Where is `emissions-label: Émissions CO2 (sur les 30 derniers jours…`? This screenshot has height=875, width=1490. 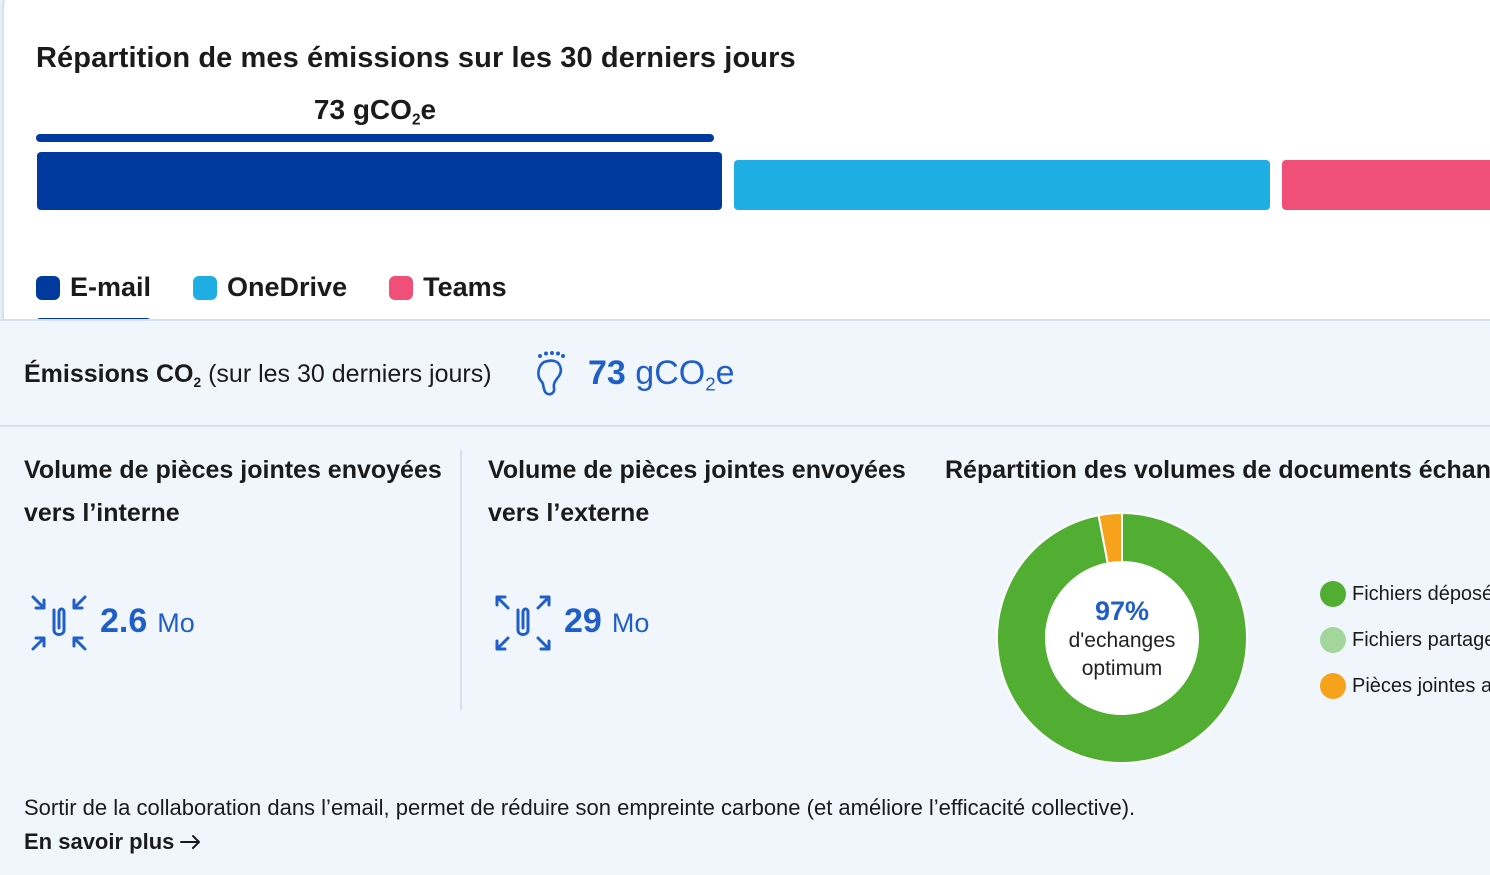
emissions-label: Émissions CO2 (sur les 30 derniers jours… is located at coordinates (258, 375).